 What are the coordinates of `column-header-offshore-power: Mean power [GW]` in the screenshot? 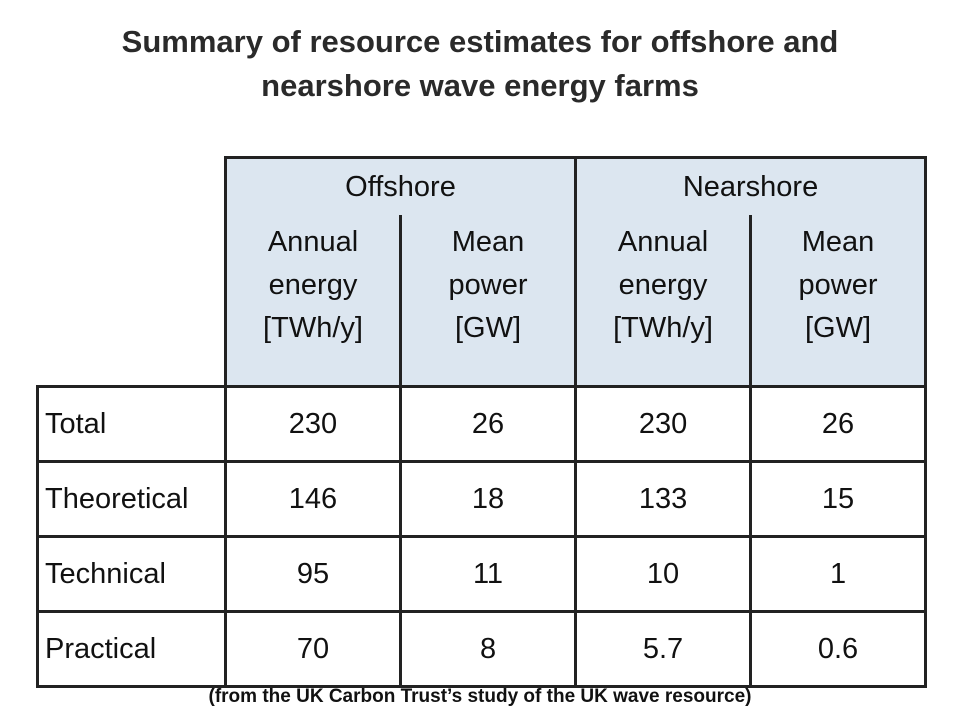 It's located at (489, 301).